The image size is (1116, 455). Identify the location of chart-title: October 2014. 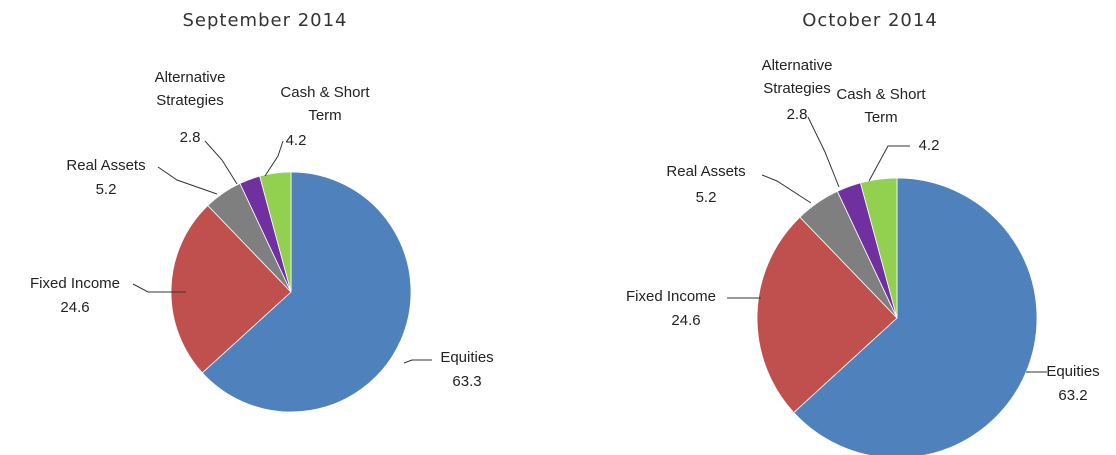
(870, 20).